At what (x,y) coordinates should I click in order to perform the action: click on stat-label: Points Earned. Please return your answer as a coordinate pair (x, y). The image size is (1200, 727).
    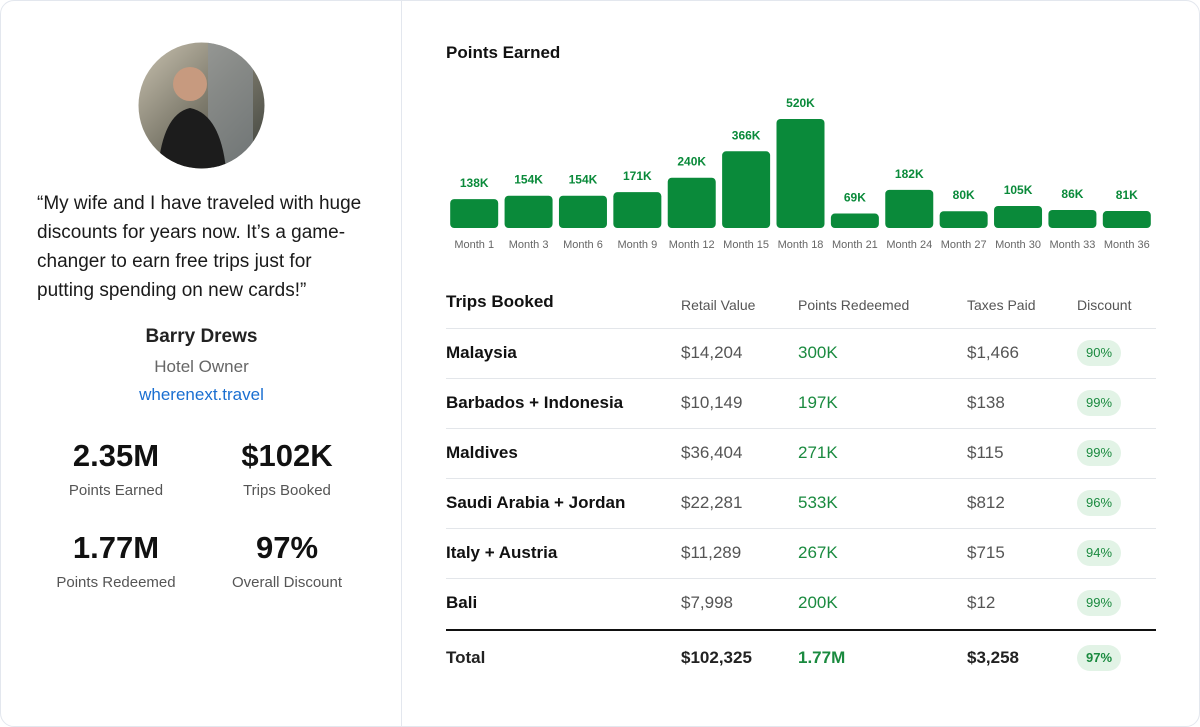
    Looking at the image, I should click on (116, 490).